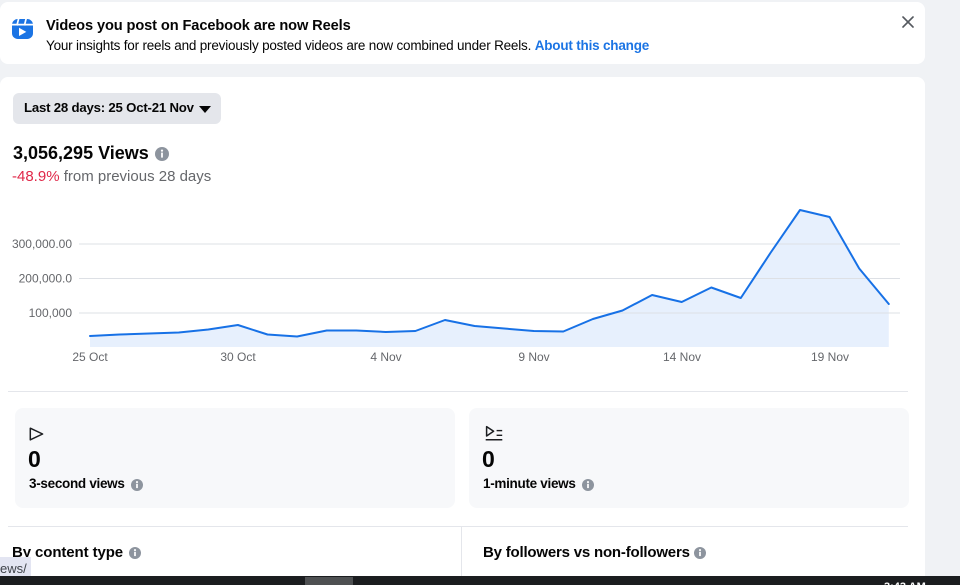 The height and width of the screenshot is (585, 960). Describe the element at coordinates (682, 357) in the screenshot. I see `svg-text: 14 Nov` at that location.